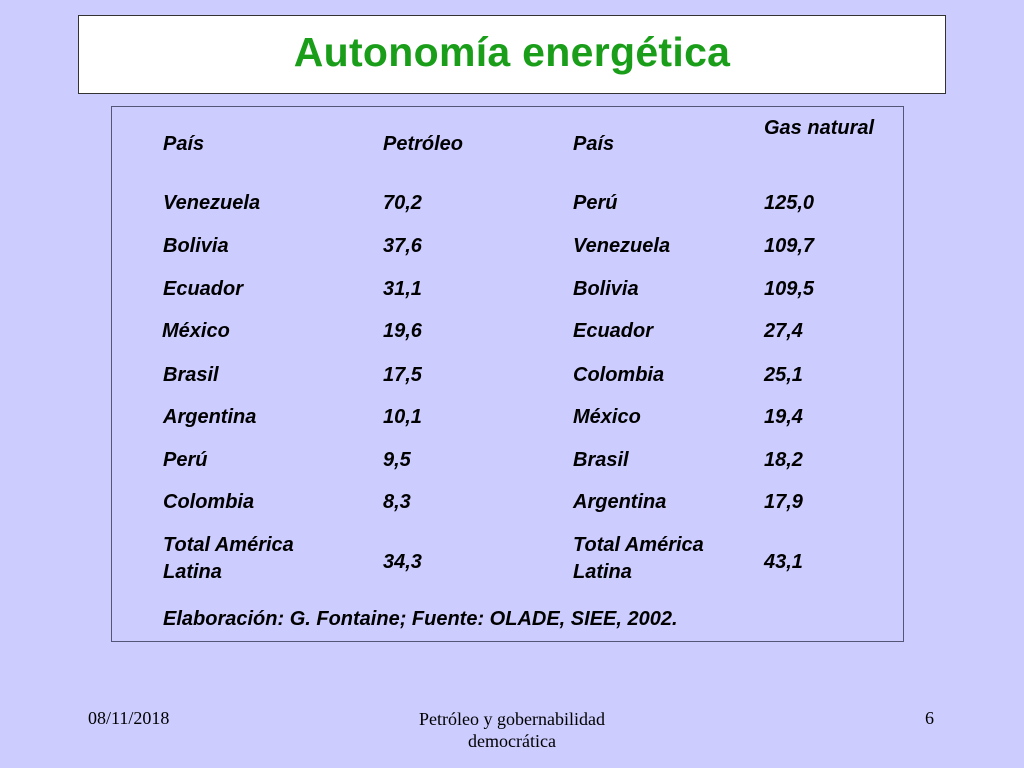  What do you see at coordinates (783, 460) in the screenshot?
I see `table-cell: 18,2` at bounding box center [783, 460].